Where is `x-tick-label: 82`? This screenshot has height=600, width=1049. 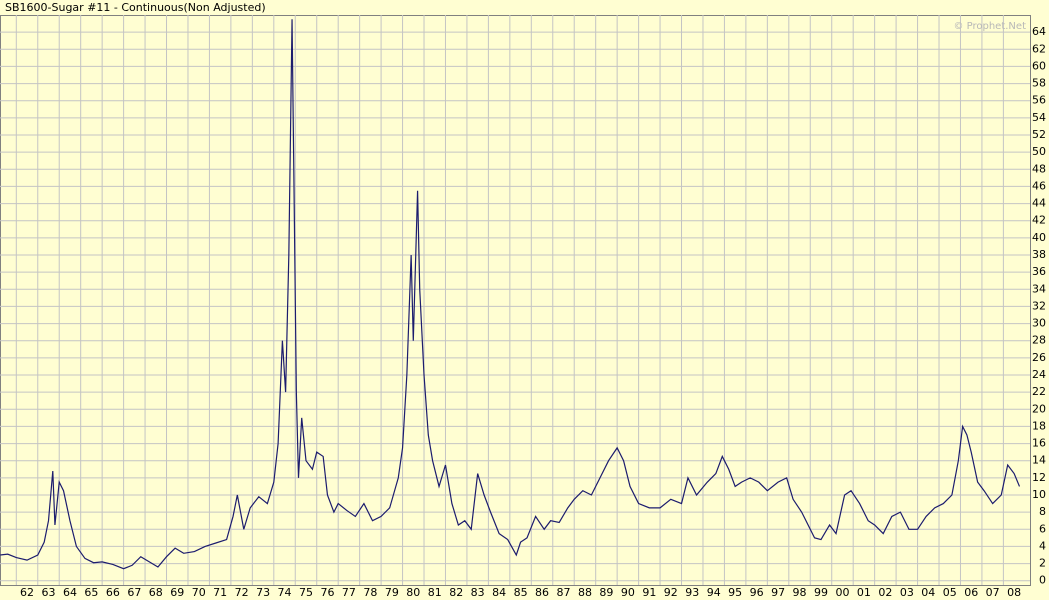
x-tick-label: 82 is located at coordinates (456, 592).